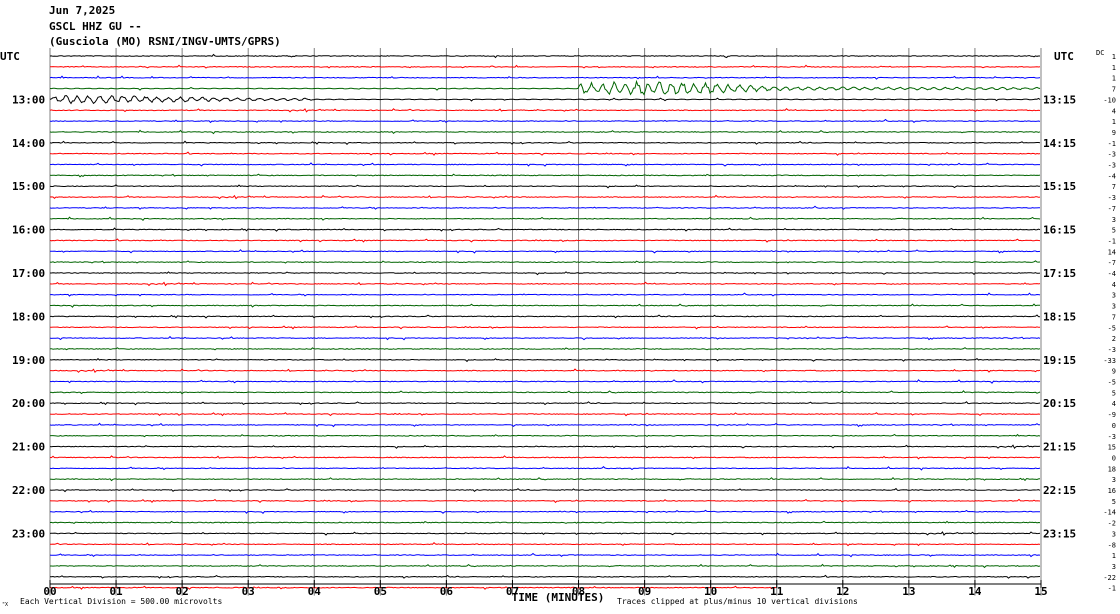  I want to click on hour-label-right: 18:15, so click(1059, 316).